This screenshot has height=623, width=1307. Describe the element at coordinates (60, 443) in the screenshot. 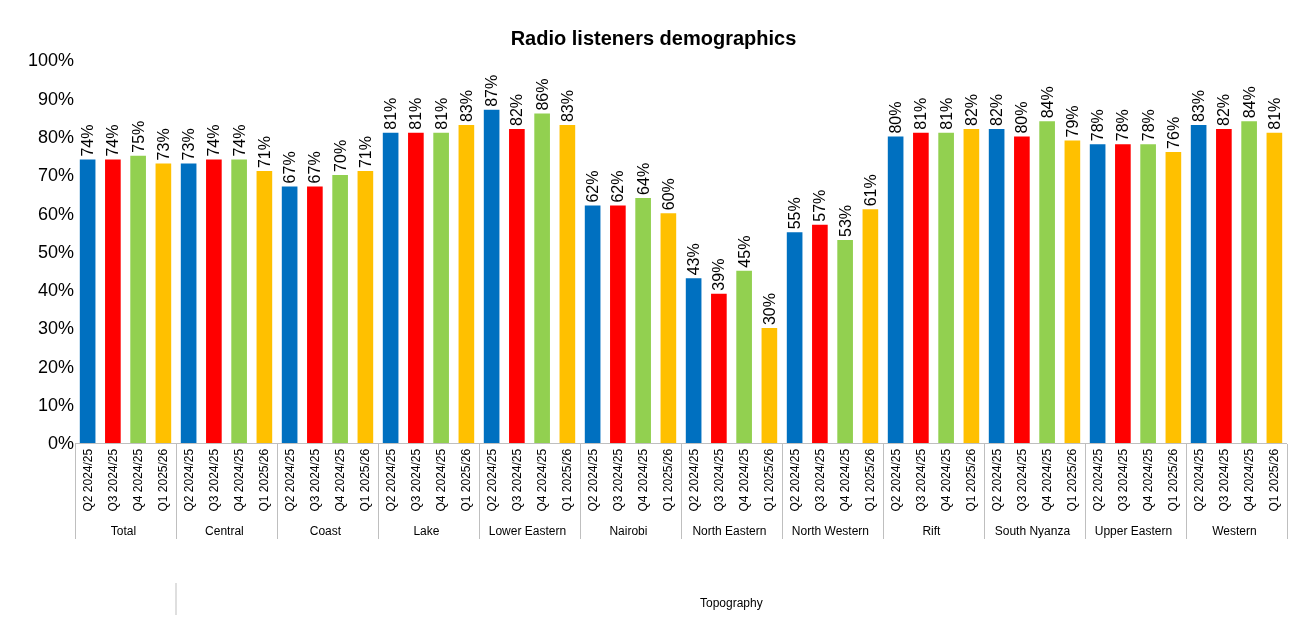

I see `y-tick-label: 0%` at that location.